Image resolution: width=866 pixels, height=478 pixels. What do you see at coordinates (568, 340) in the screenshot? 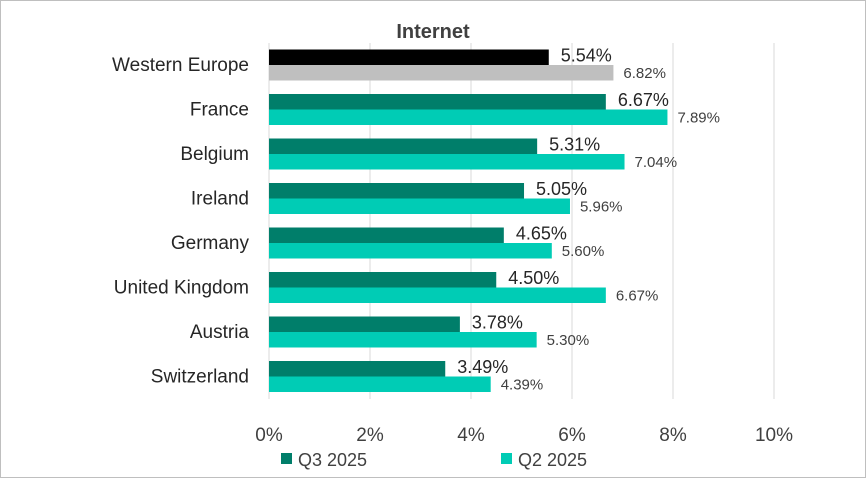
I see `data-label-q2-2025: 5.30%` at bounding box center [568, 340].